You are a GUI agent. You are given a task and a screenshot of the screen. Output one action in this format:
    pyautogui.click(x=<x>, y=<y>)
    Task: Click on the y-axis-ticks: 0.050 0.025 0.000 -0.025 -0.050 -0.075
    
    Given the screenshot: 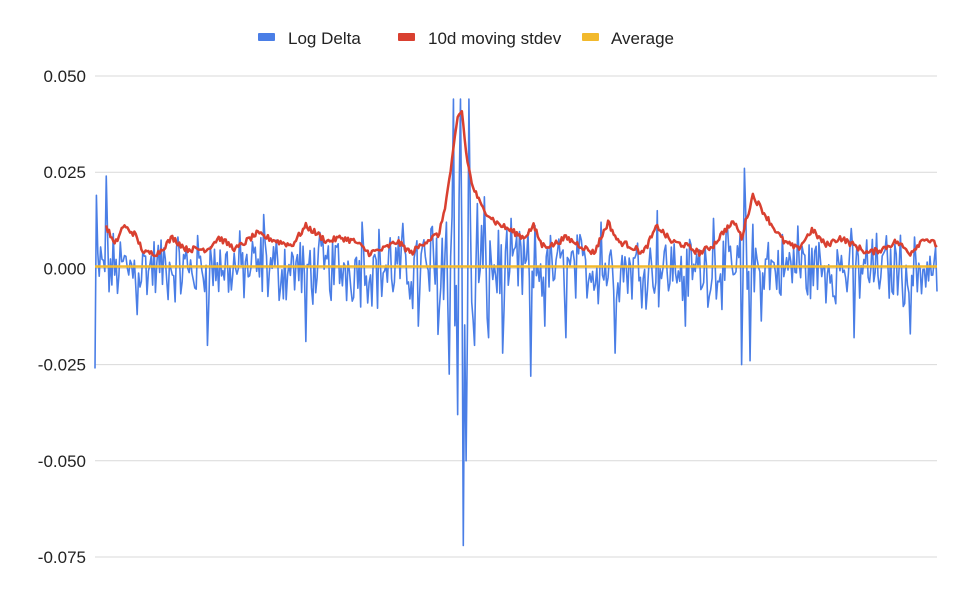 What is the action you would take?
    pyautogui.click(x=62, y=317)
    